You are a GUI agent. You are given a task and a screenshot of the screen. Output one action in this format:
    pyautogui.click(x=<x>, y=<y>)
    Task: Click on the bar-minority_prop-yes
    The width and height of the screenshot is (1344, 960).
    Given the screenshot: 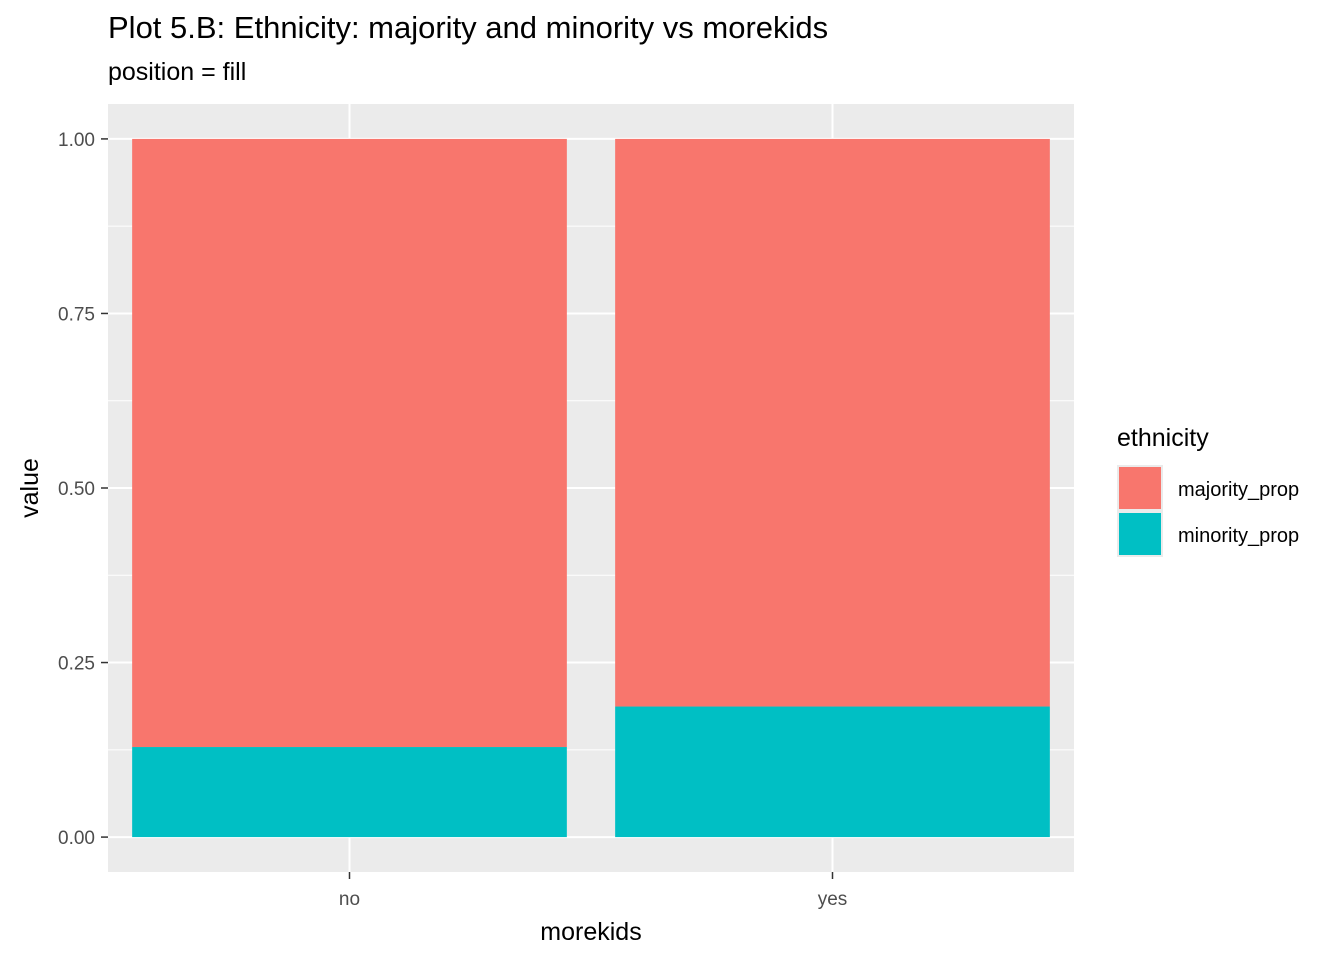 What is the action you would take?
    pyautogui.click(x=832, y=772)
    